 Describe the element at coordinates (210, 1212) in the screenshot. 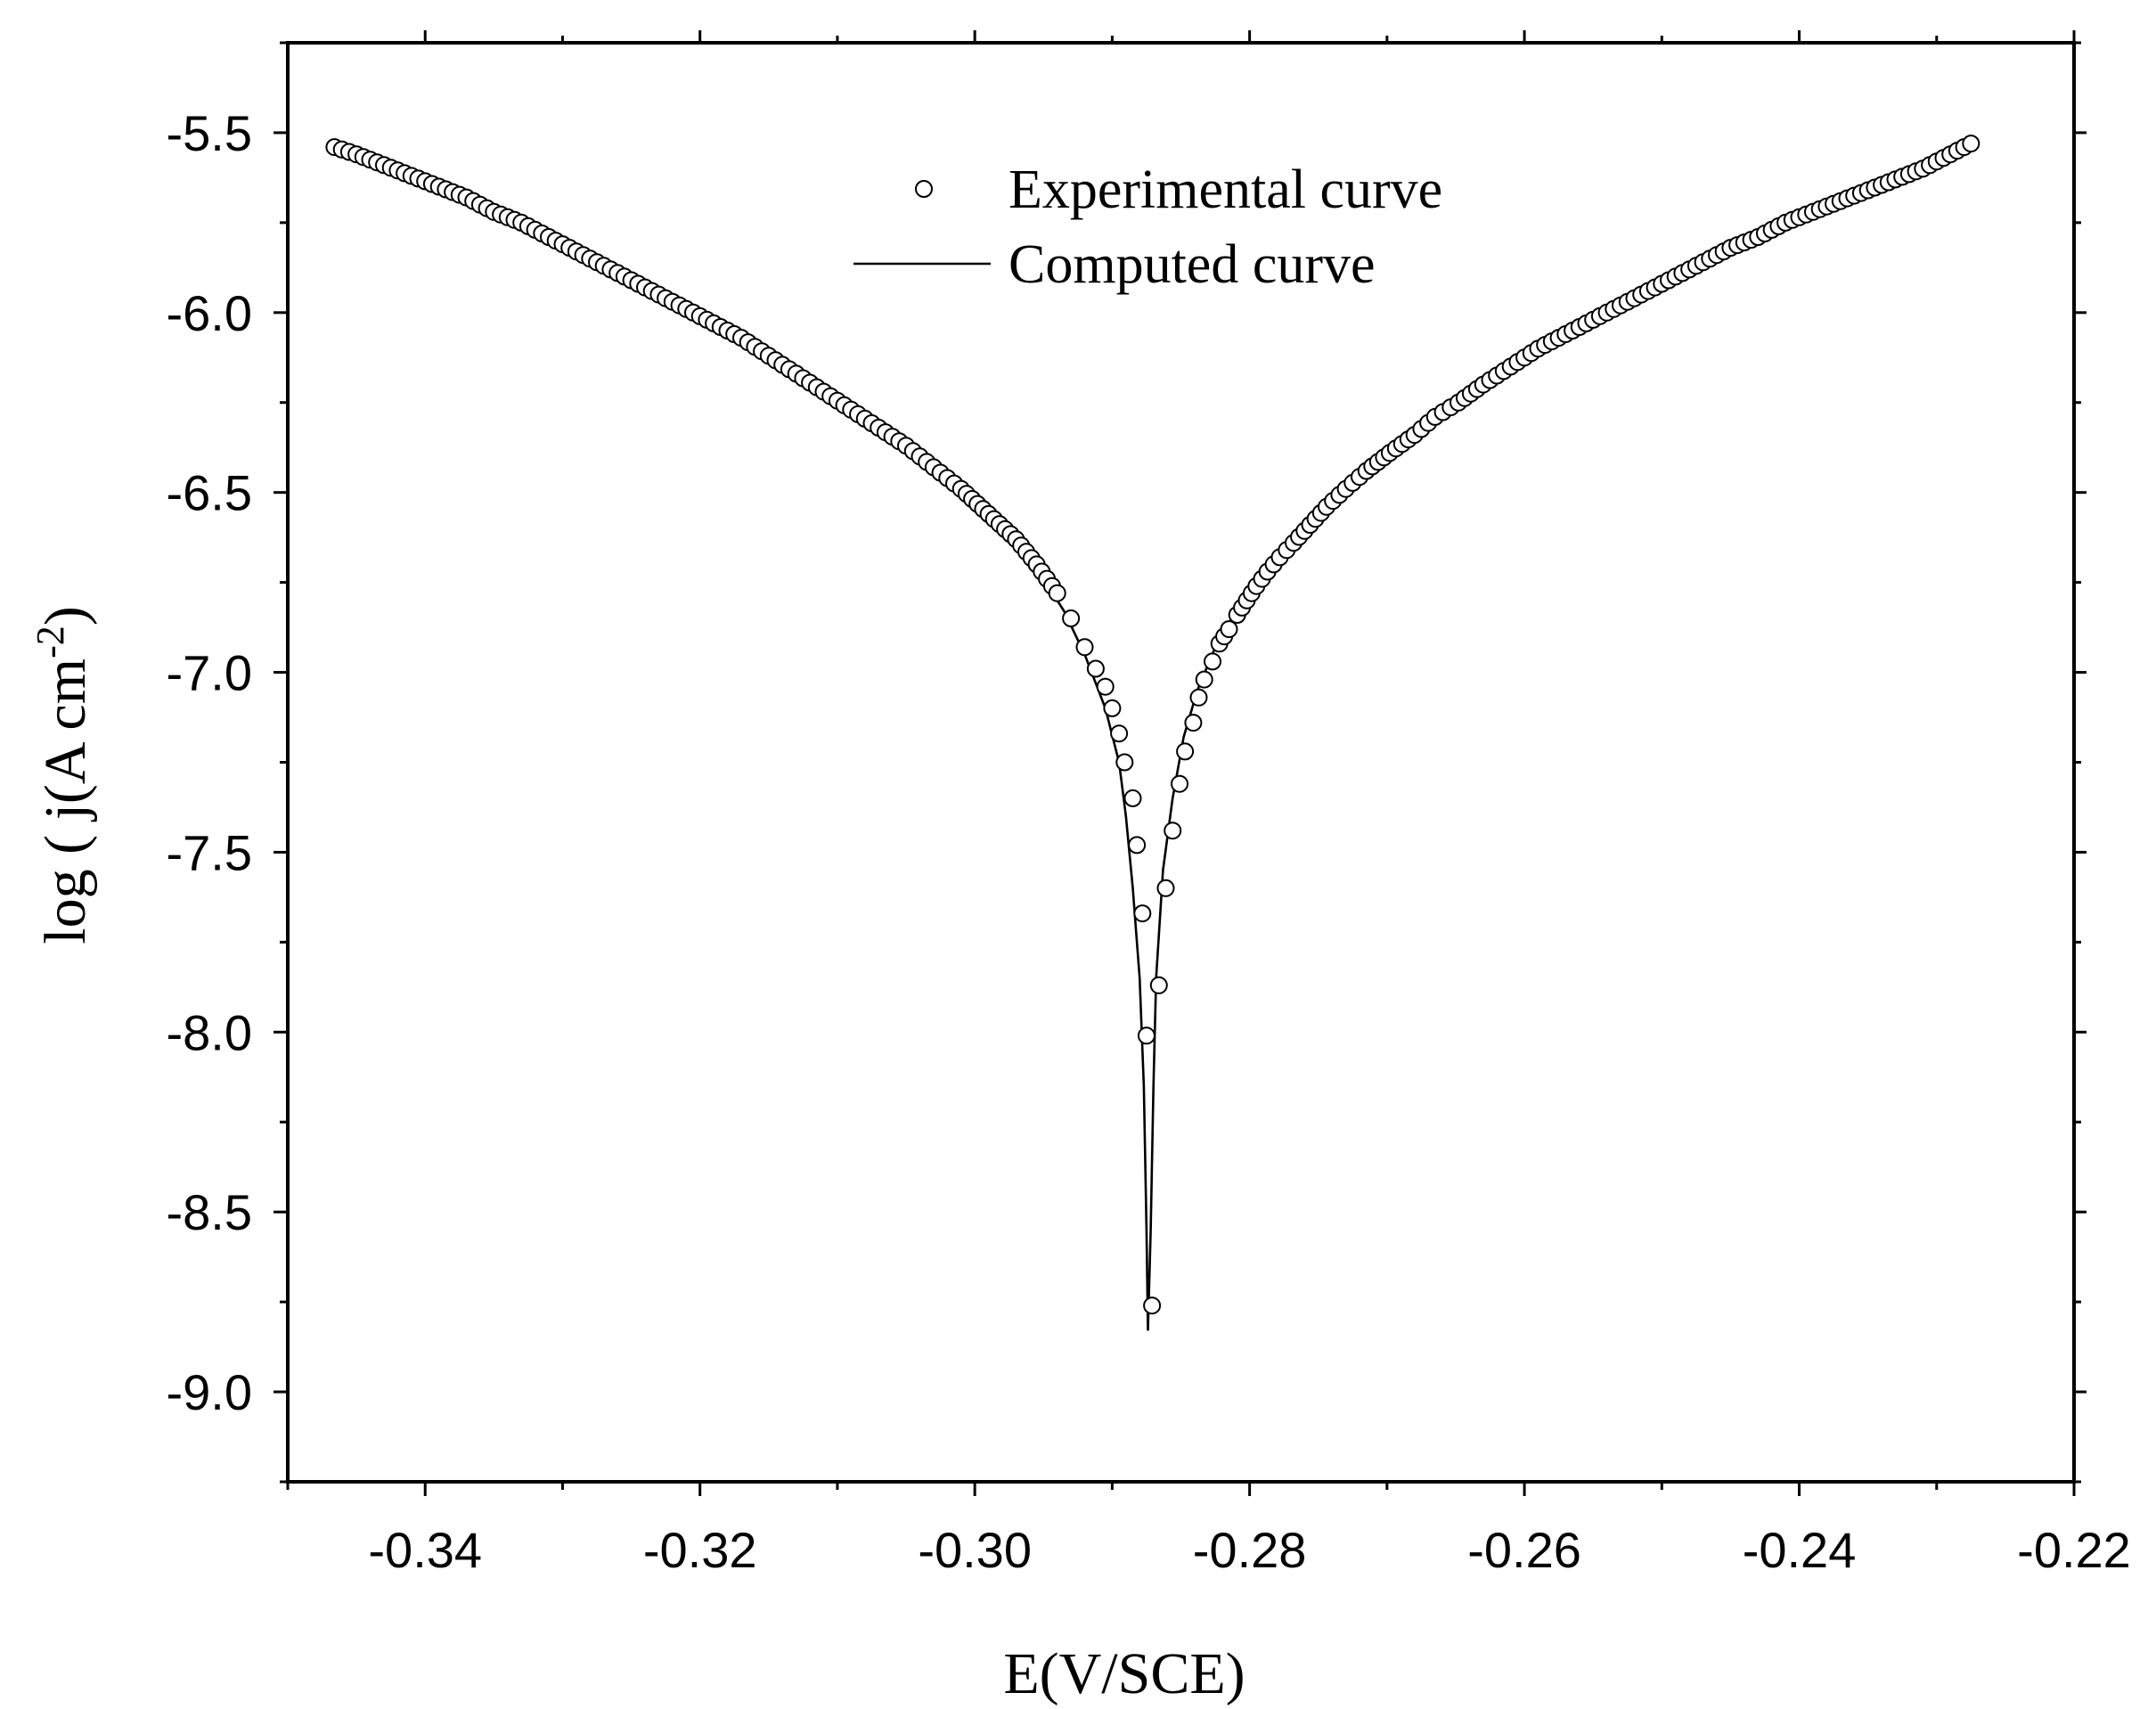

I see `y-tick-label: -8.5` at that location.